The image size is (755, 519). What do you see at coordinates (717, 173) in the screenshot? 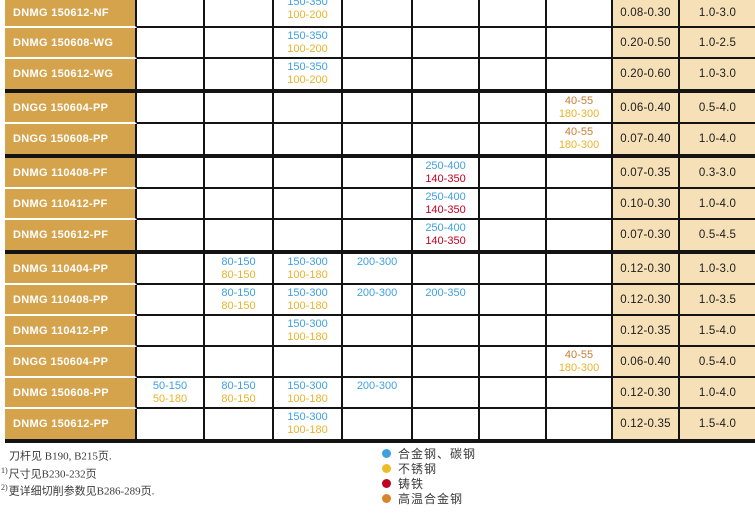
I see `depth-range-cell: 0.3-3.0` at bounding box center [717, 173].